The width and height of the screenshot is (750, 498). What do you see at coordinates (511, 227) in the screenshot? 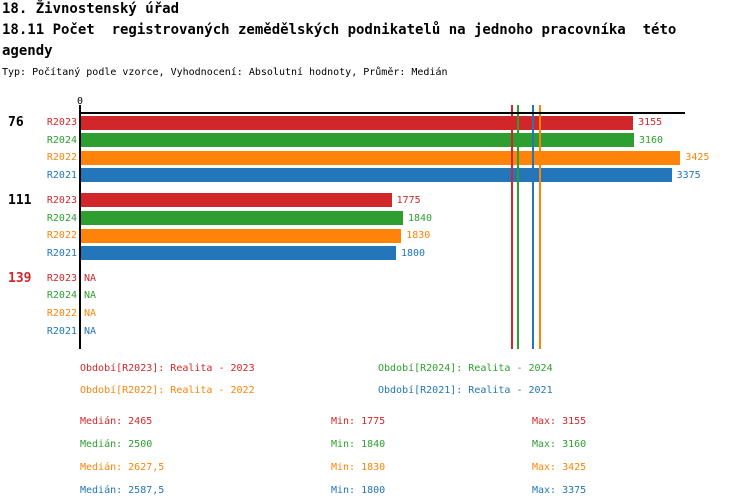
I see `median-line-r2023` at bounding box center [511, 227].